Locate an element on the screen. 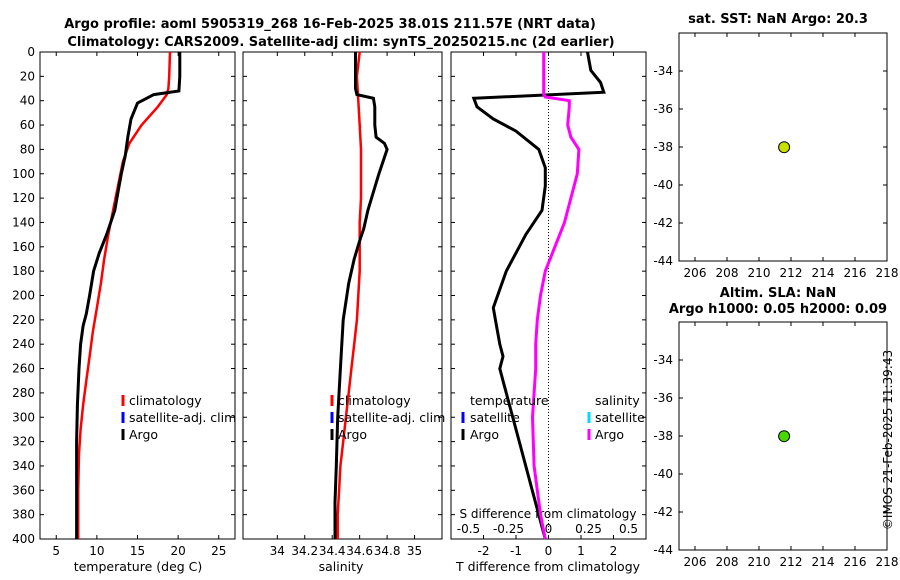 This screenshot has width=900, height=580. temperature-xlabel: temperature (deg C) is located at coordinates (138, 566).